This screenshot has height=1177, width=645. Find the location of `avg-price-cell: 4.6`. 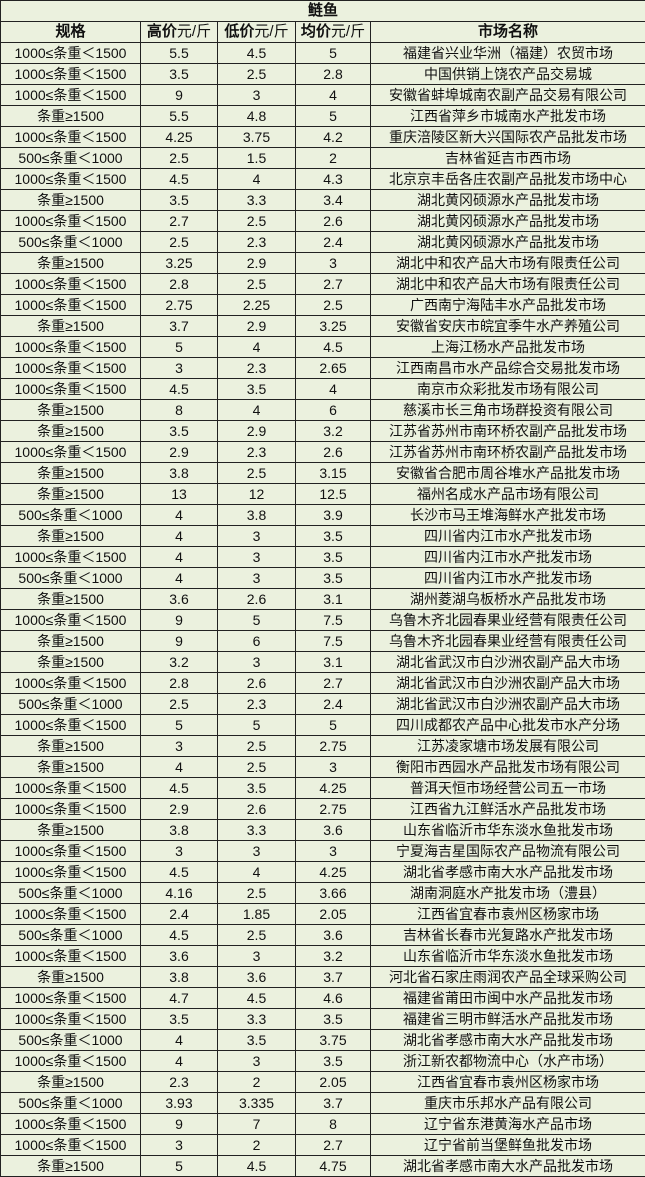

avg-price-cell: 4.6 is located at coordinates (333, 998).